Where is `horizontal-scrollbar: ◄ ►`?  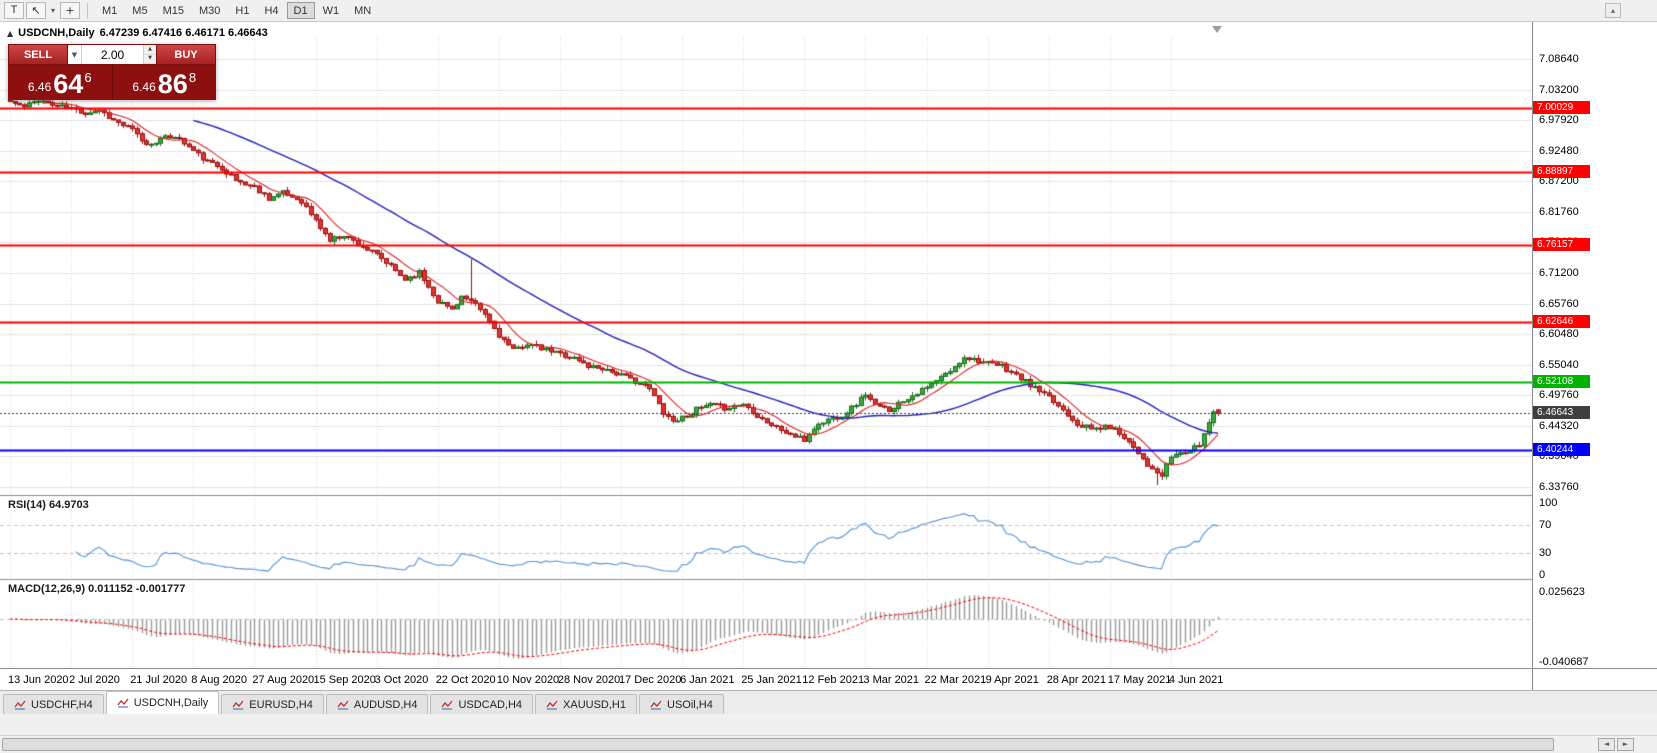 horizontal-scrollbar: ◄ ► is located at coordinates (828, 744).